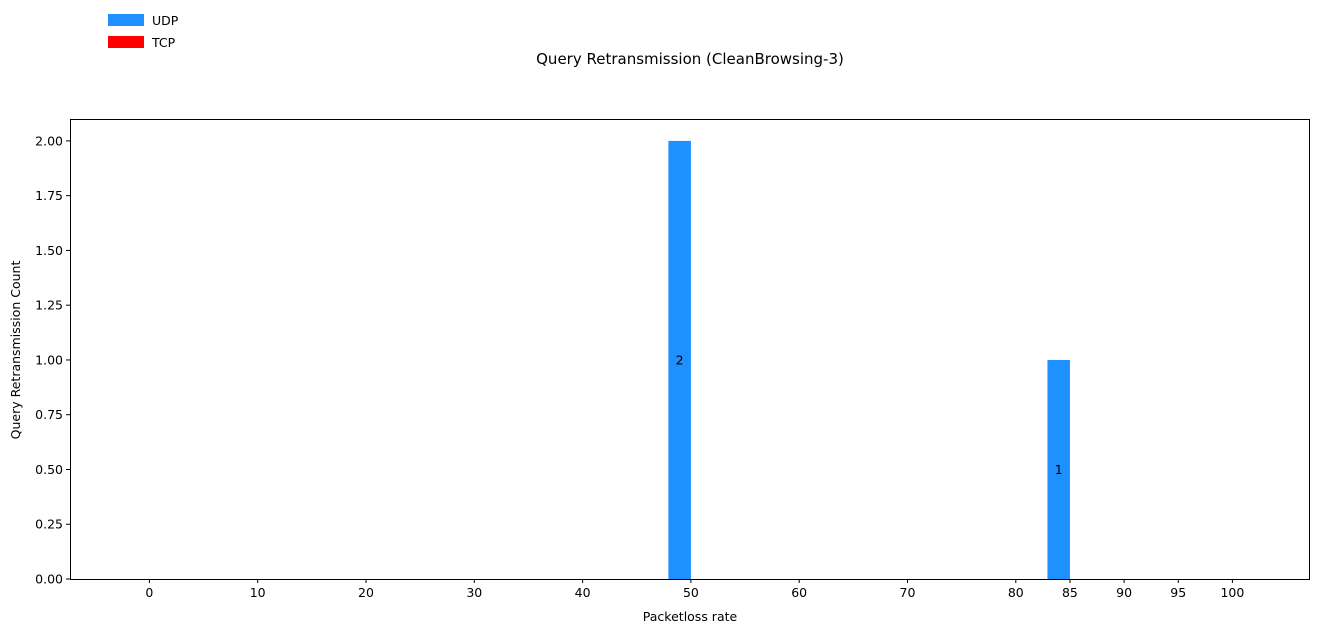 The image size is (1320, 633). What do you see at coordinates (49, 469) in the screenshot?
I see `y-tick-label: 0.50` at bounding box center [49, 469].